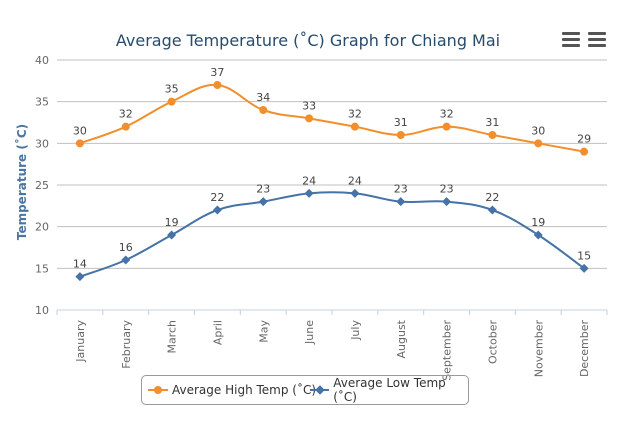  What do you see at coordinates (538, 349) in the screenshot?
I see `x-tick-label: November` at bounding box center [538, 349].